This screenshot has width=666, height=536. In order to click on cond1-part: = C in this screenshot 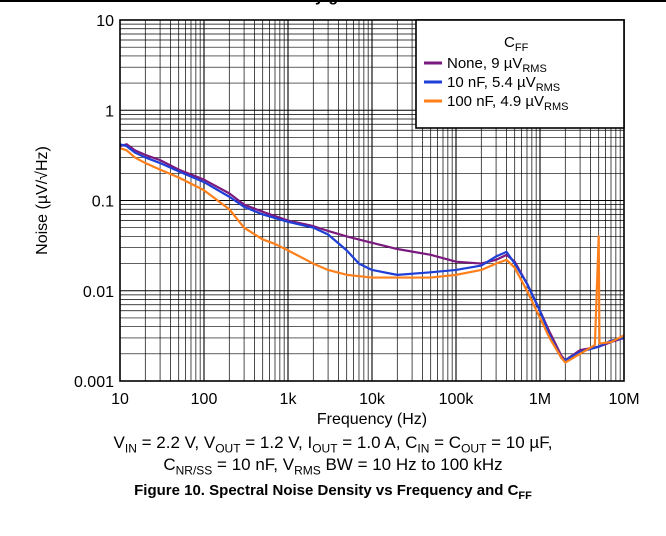, I will do `click(445, 442)`.